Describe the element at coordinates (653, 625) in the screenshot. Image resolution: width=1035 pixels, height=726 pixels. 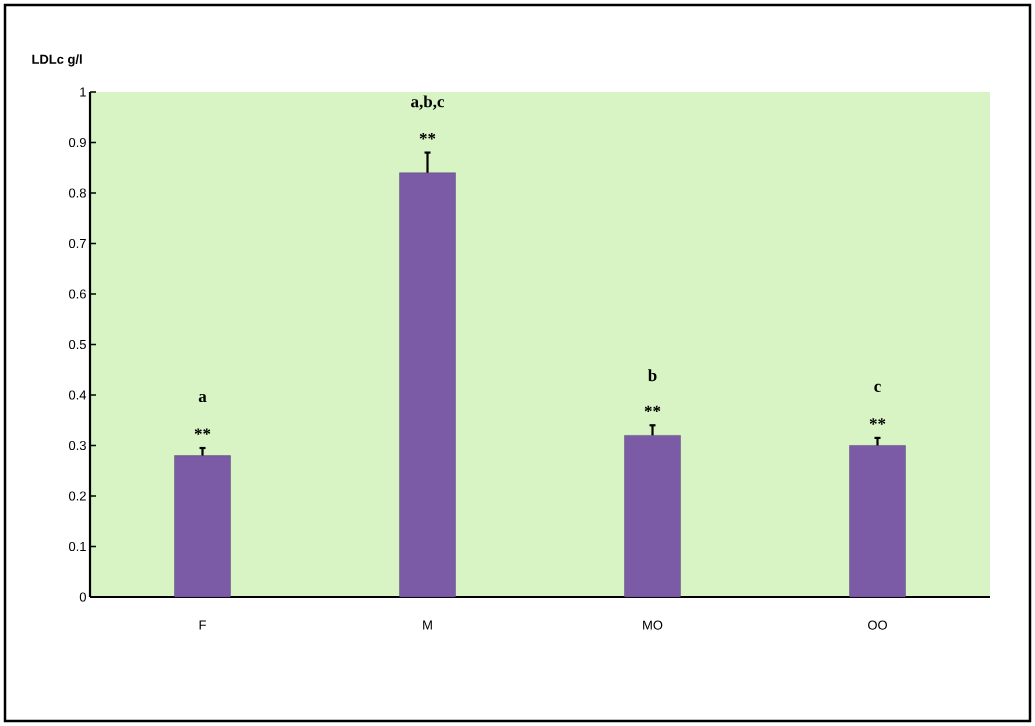
I see `x-tick-label: MO` at that location.